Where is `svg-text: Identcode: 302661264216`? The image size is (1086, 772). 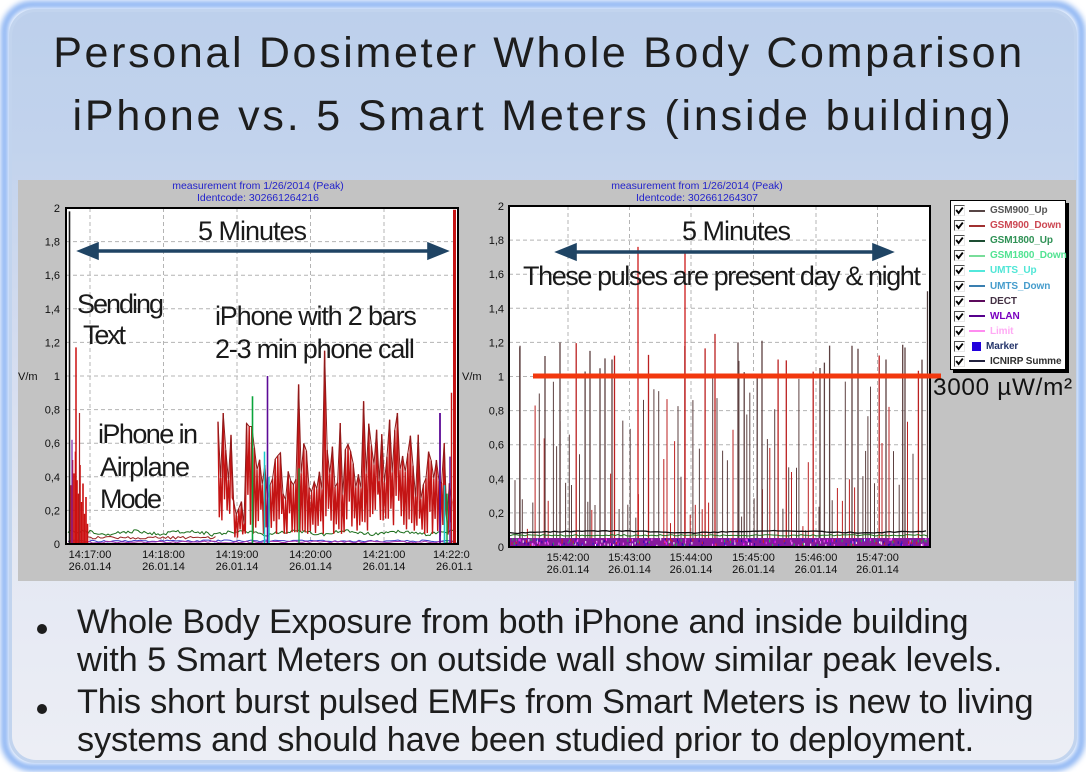
svg-text: Identcode: 302661264216 is located at coordinates (258, 198).